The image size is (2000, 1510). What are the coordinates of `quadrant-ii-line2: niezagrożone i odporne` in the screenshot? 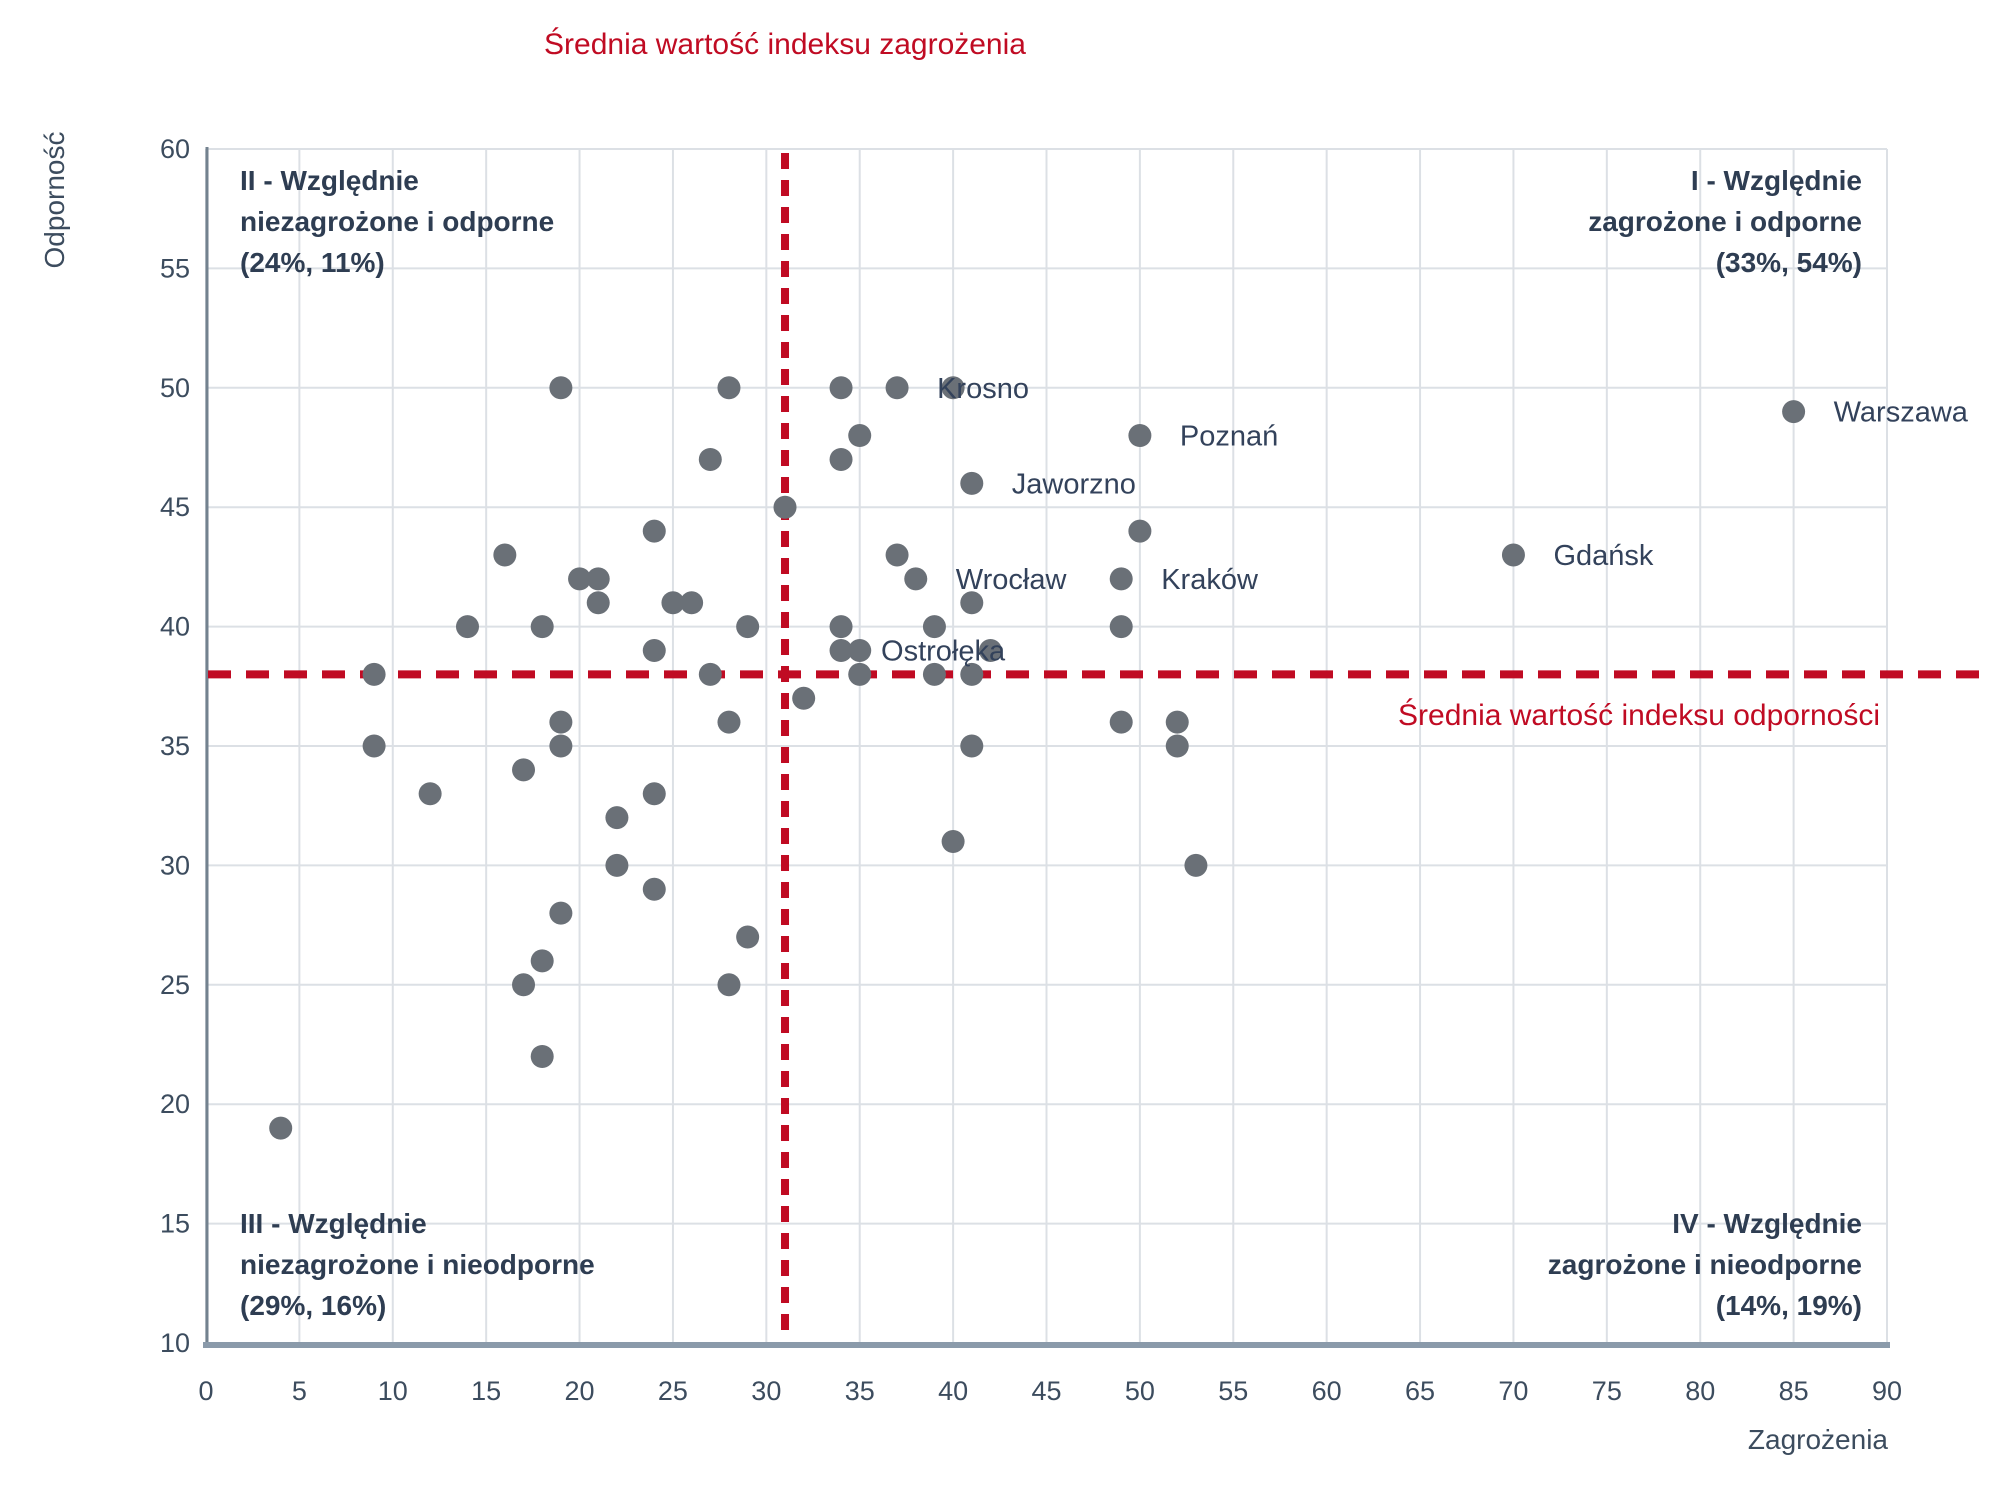 It's located at (397, 221).